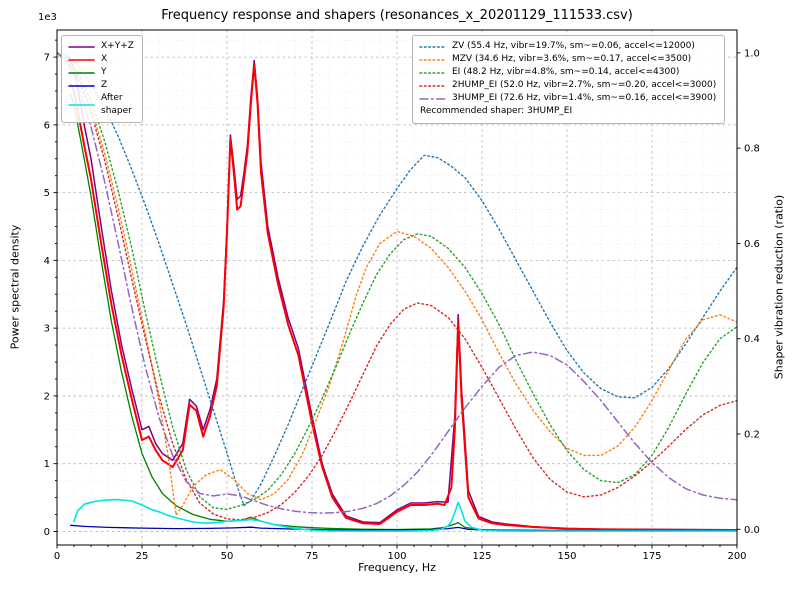 The width and height of the screenshot is (800, 600). What do you see at coordinates (481, 556) in the screenshot?
I see `x-tick-label: 125` at bounding box center [481, 556].